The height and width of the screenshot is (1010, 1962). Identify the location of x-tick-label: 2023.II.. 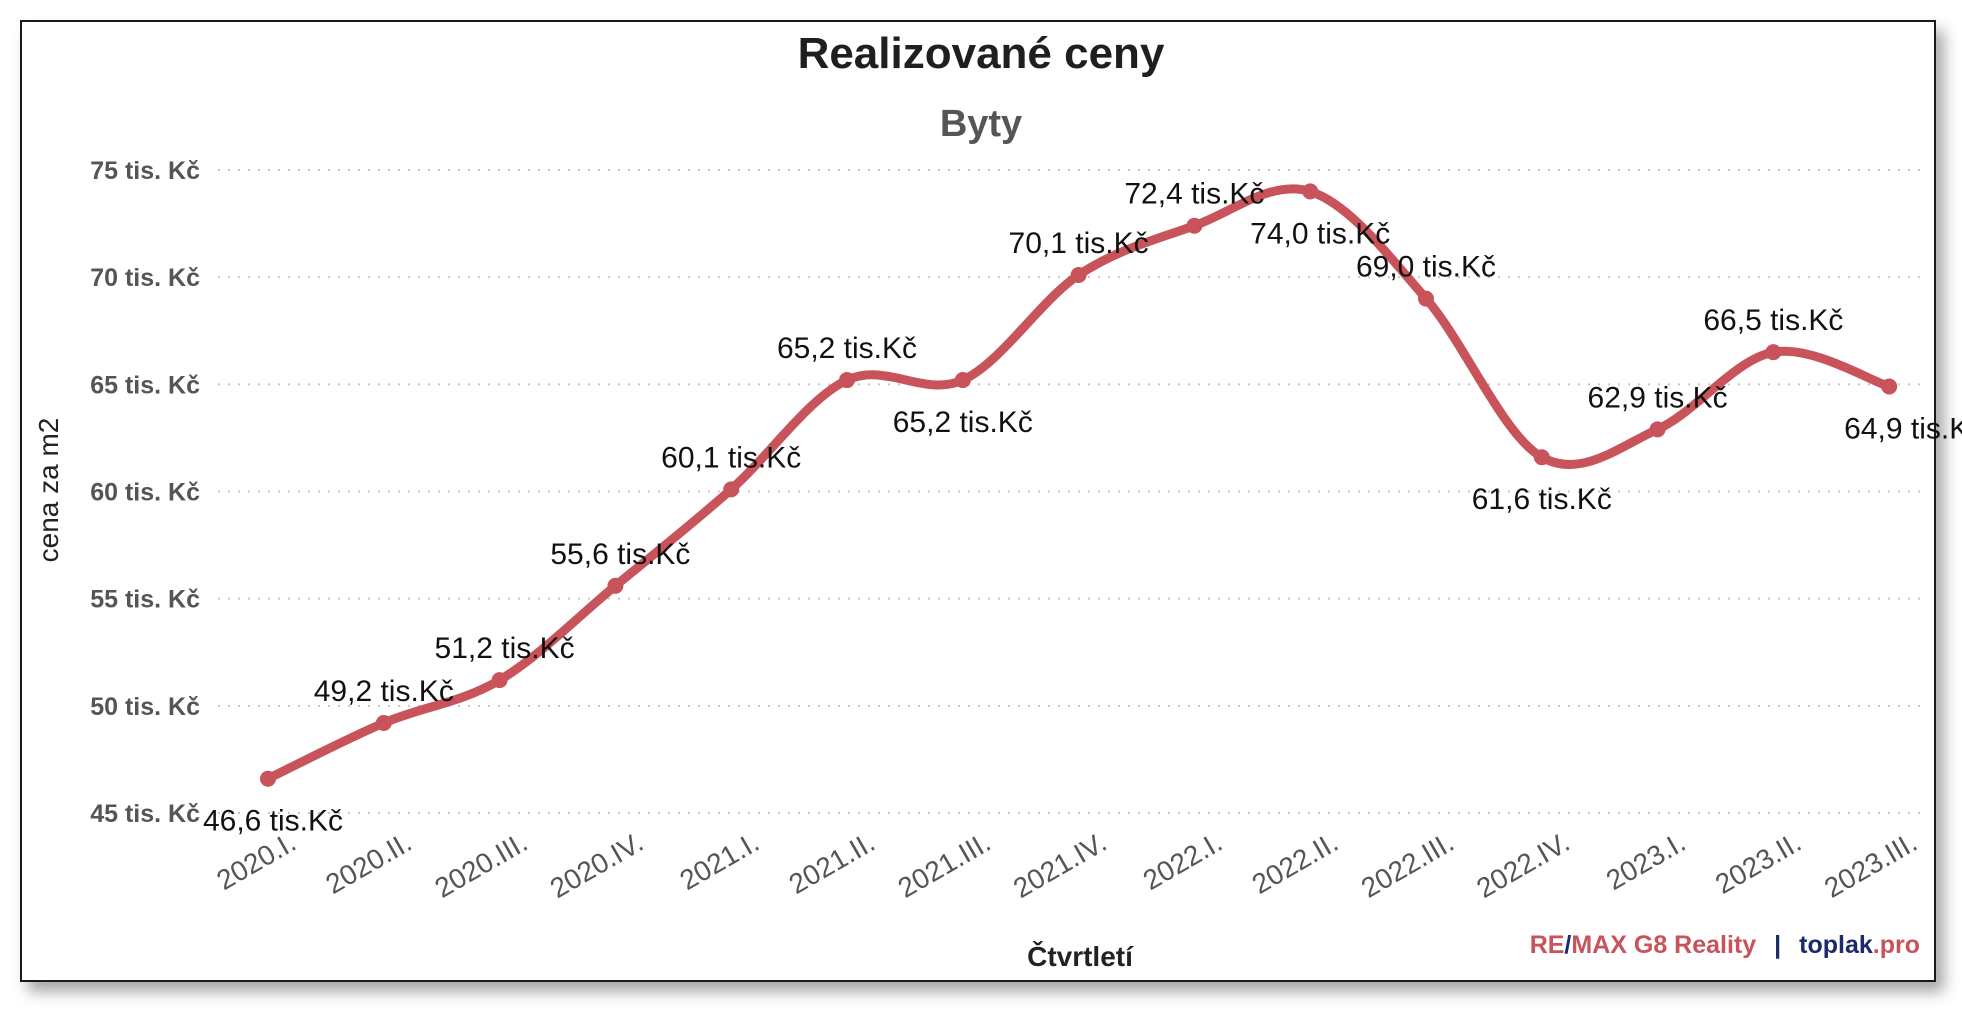
(1758, 863).